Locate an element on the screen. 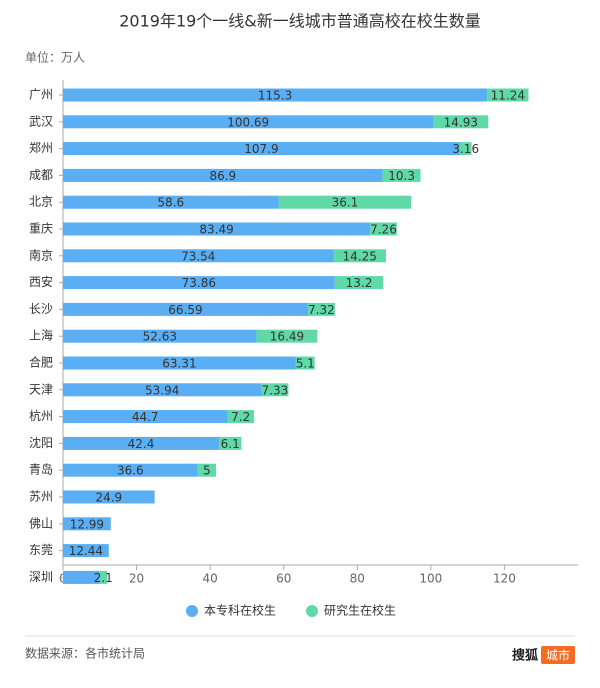  y-tick-label: 上海 is located at coordinates (41, 335).